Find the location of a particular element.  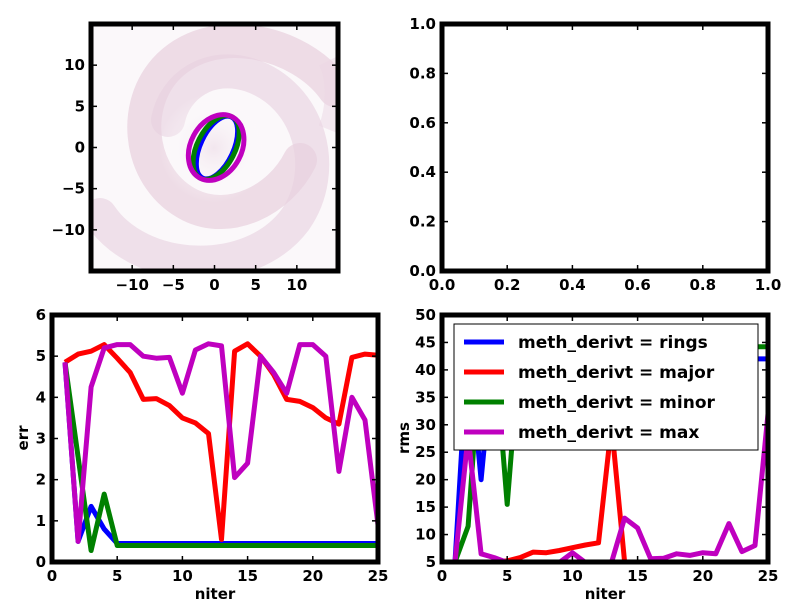

xtick-label: −10 is located at coordinates (131, 285).